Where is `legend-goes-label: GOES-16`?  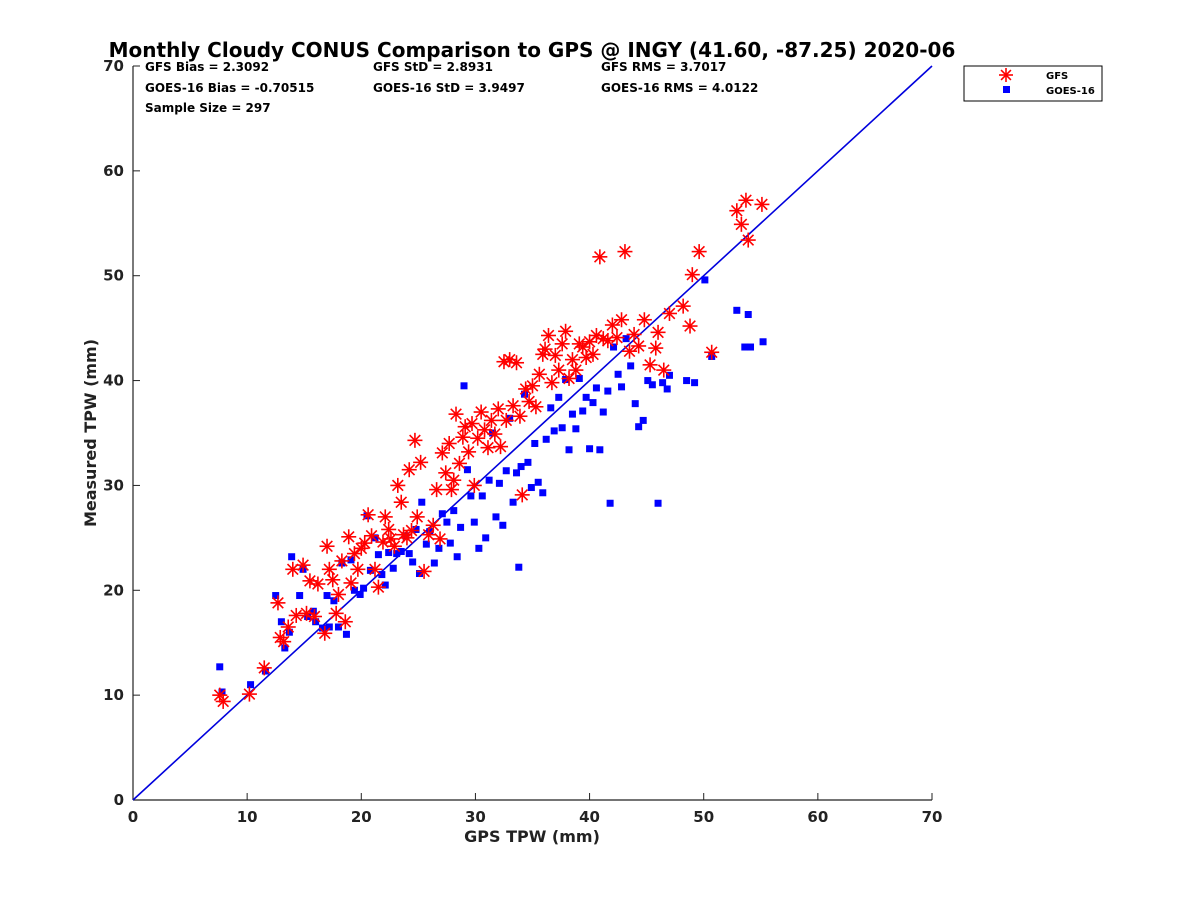
legend-goes-label: GOES-16 is located at coordinates (1070, 91).